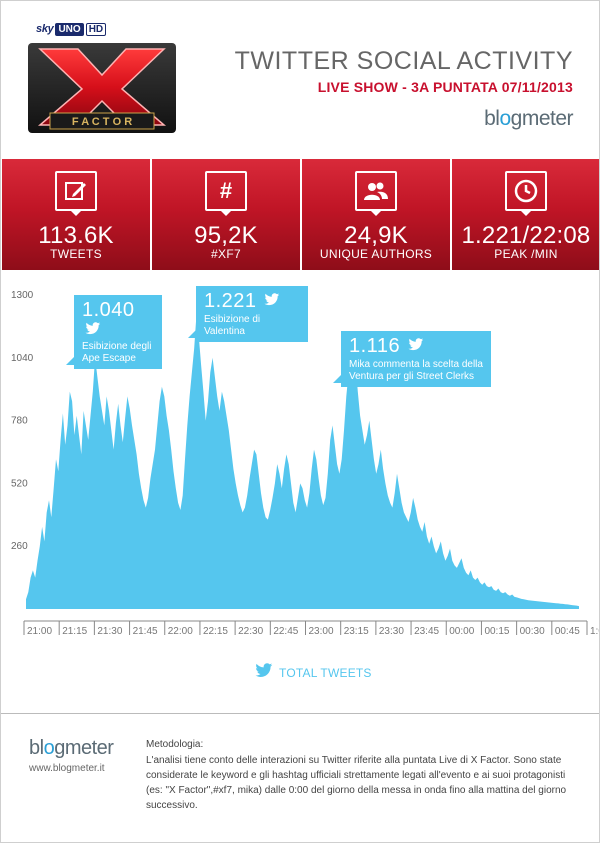  I want to click on x-tick-label: 22:00, so click(180, 631).